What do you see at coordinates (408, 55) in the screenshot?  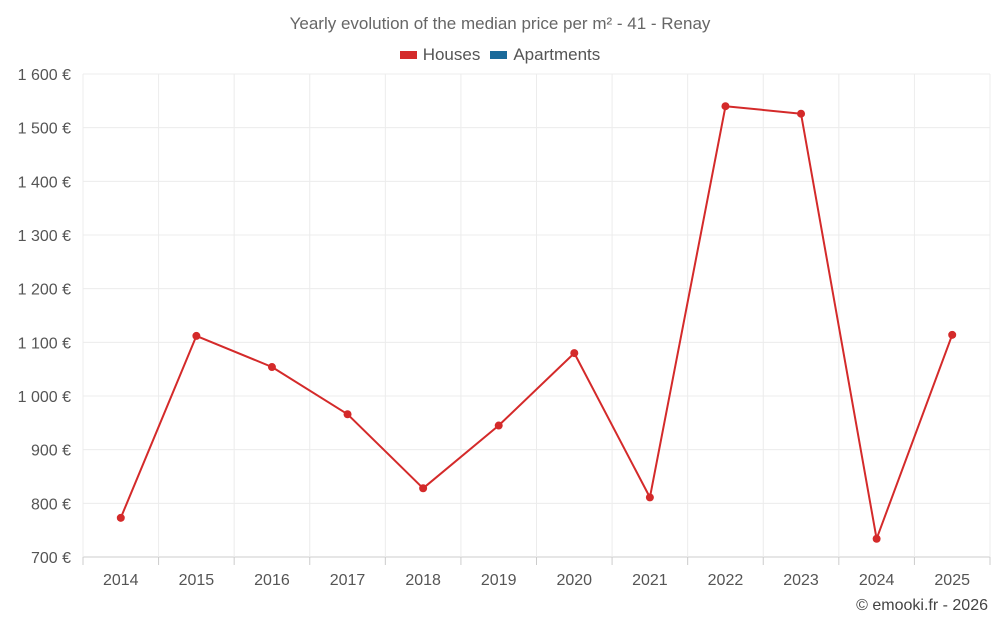 I see `legend-swatch-houses` at bounding box center [408, 55].